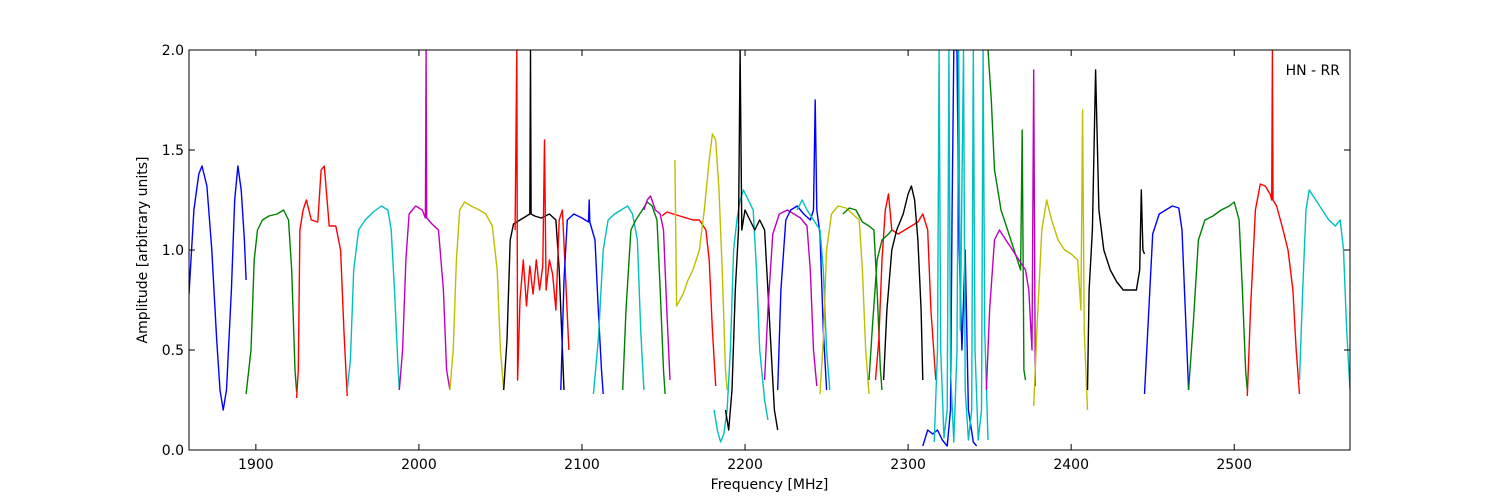 The height and width of the screenshot is (500, 1500). Describe the element at coordinates (1313, 71) in the screenshot. I see `chart-annotation: HN - RR` at that location.